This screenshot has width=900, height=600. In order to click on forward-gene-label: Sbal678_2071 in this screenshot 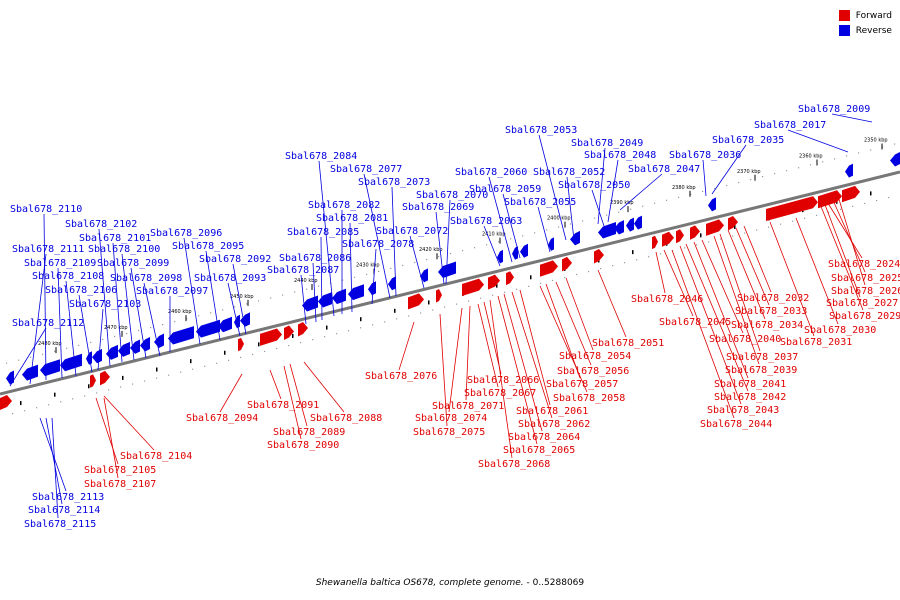, I will do `click(468, 406)`.